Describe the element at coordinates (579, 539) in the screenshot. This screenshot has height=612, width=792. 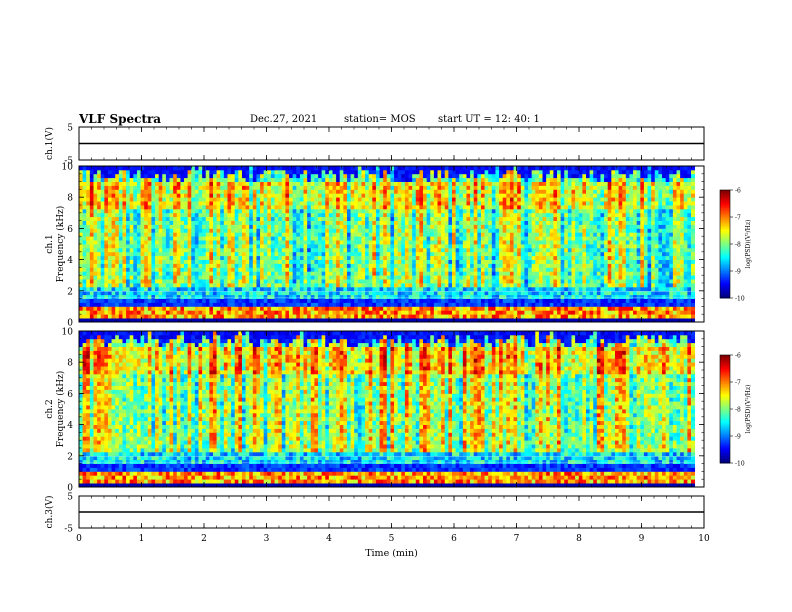
I see `x-tick-label: 8` at that location.